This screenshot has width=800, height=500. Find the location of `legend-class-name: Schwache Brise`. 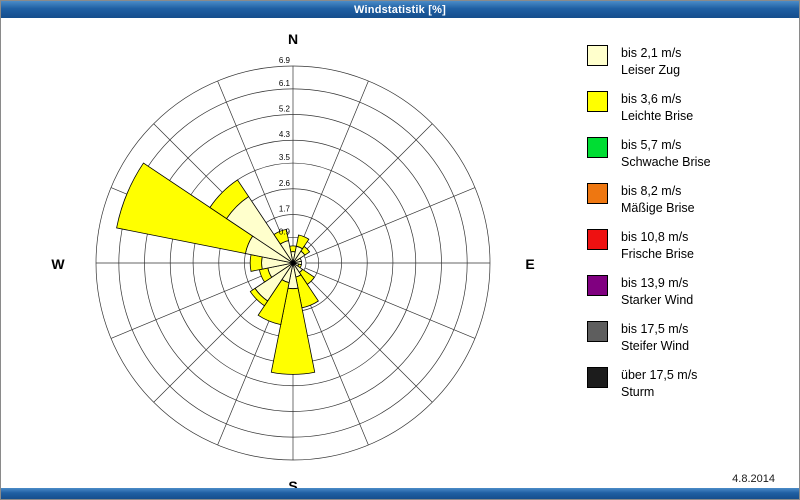

legend-class-name: Schwache Brise is located at coordinates (666, 162).